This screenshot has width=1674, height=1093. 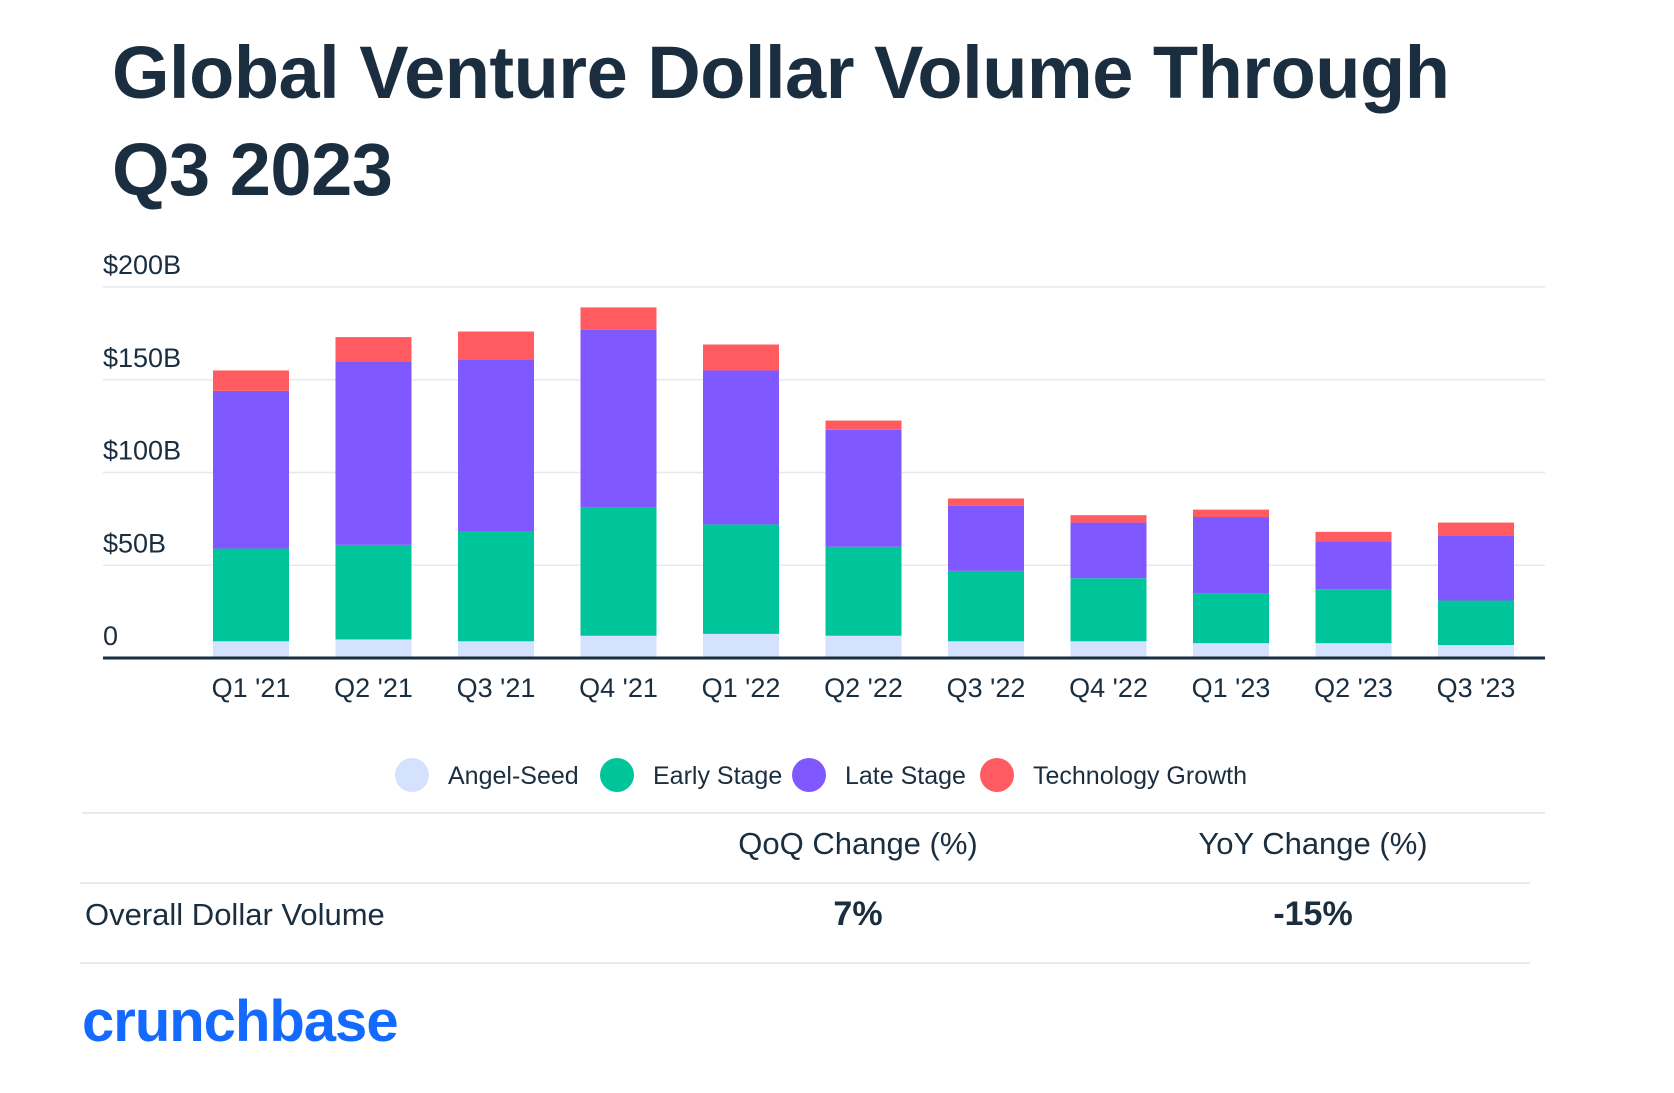 I want to click on x-tick-label: Q4 '21, so click(x=618, y=688).